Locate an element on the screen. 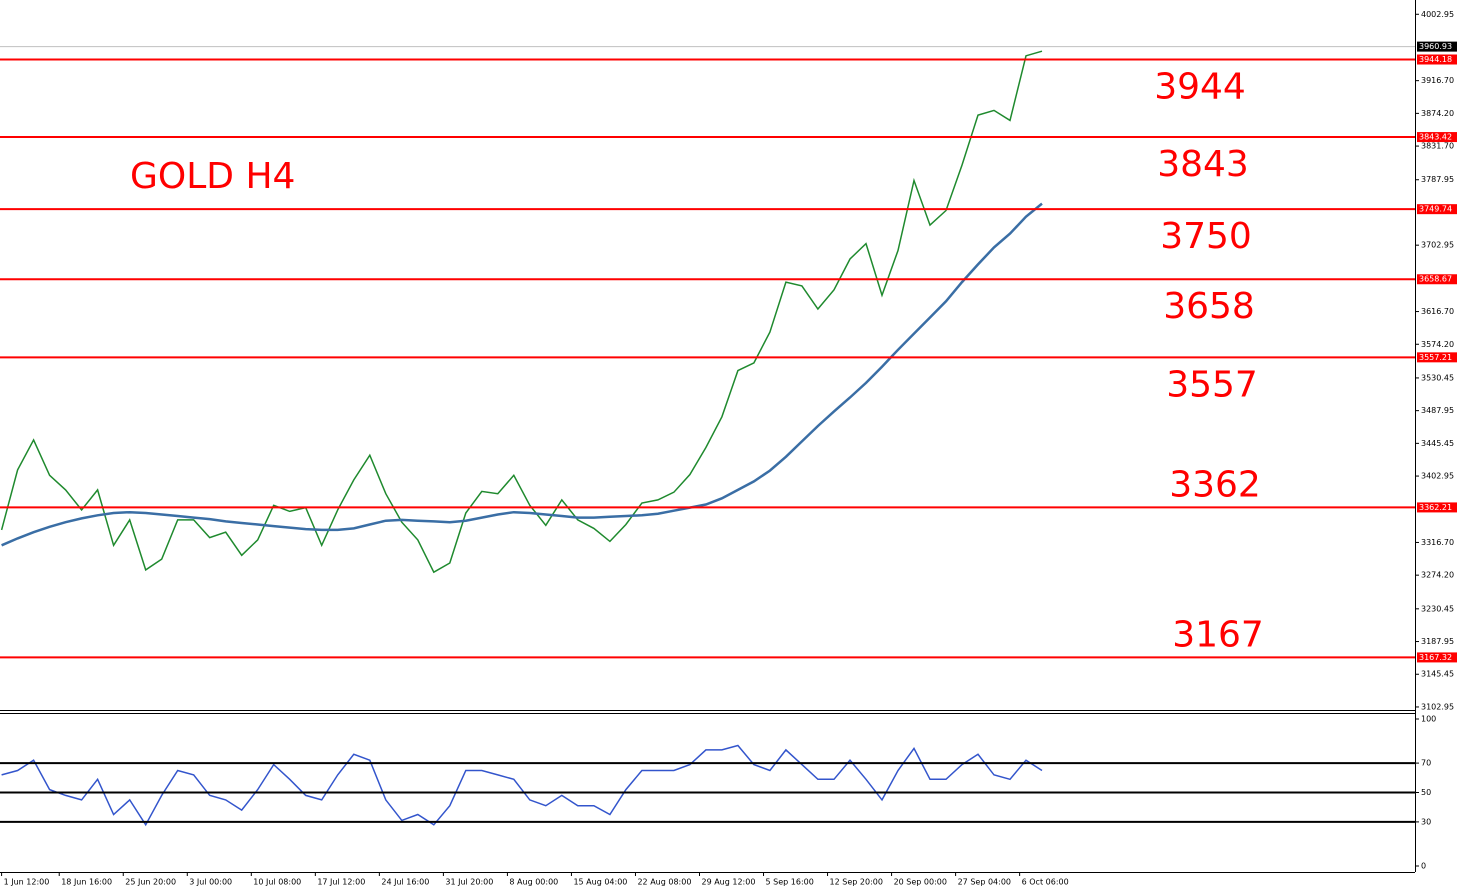  x-tick-label: 24 Jul 16:00 is located at coordinates (405, 882).